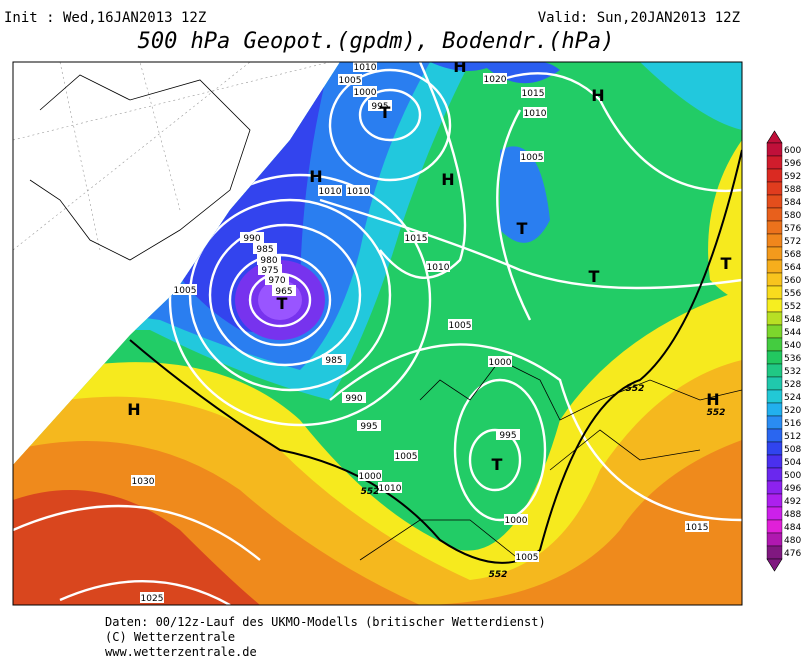  Describe the element at coordinates (792, 190) in the screenshot. I see `colorbar-label: 588` at that location.